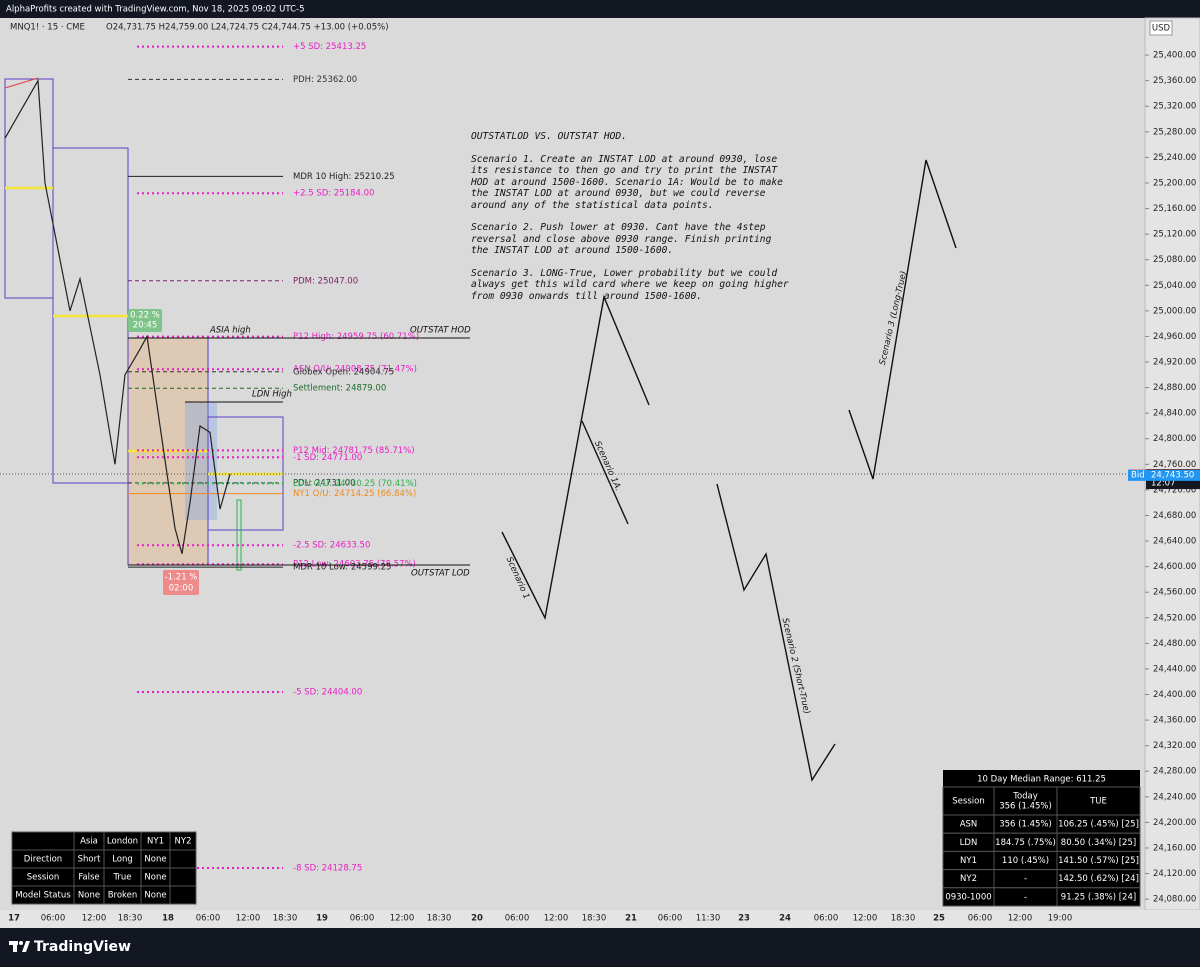 The width and height of the screenshot is (1200, 967). I want to click on logo-icon, so click(19, 946).